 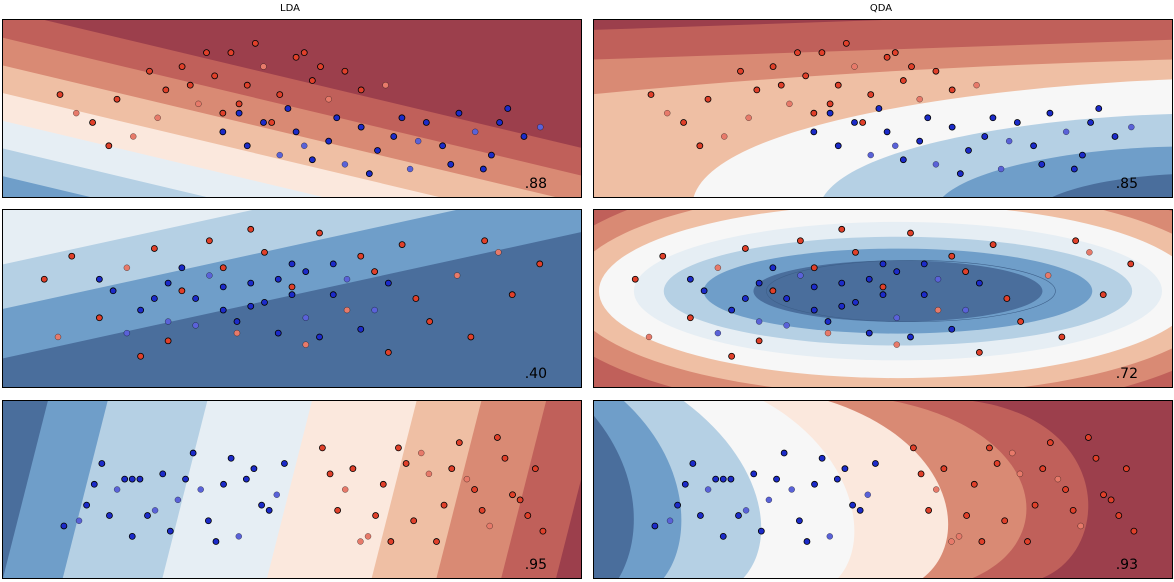 What do you see at coordinates (898, 291) in the screenshot?
I see `decision-ellipse` at bounding box center [898, 291].